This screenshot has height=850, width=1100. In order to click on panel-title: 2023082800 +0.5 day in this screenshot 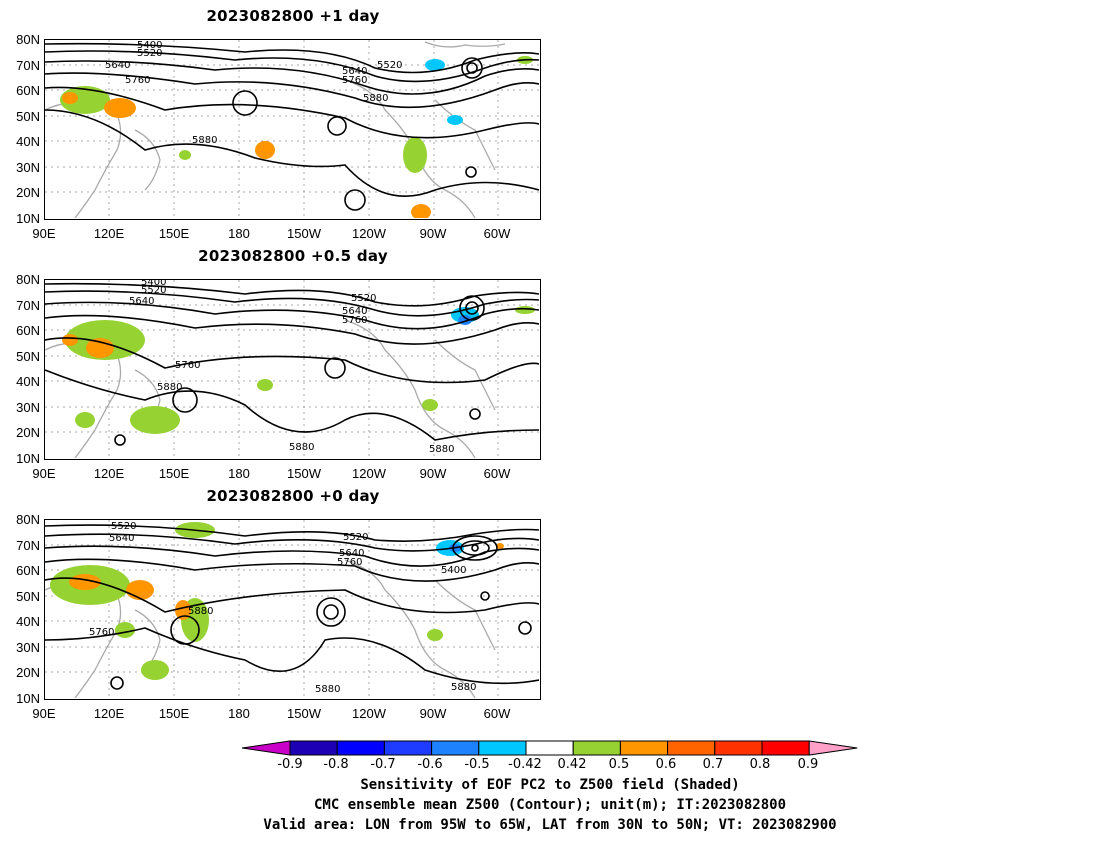, I will do `click(293, 256)`.